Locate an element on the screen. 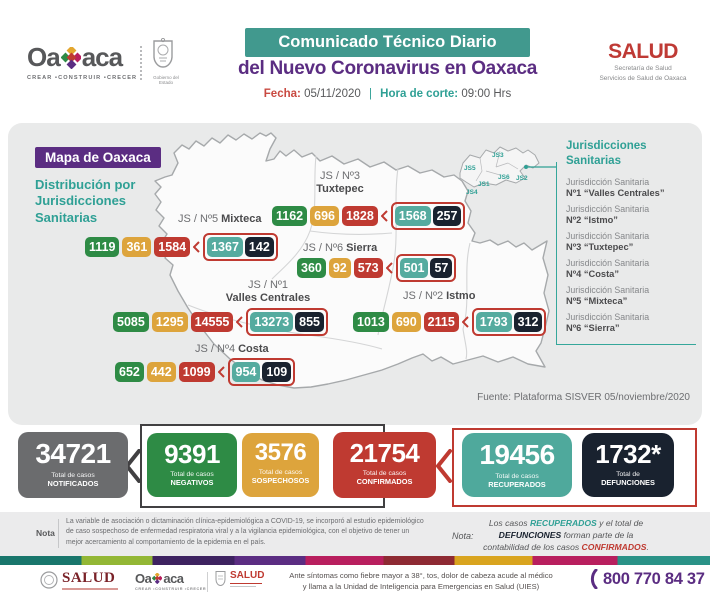 This screenshot has height=600, width=710. badge-sospechosos: 696 is located at coordinates (324, 216).